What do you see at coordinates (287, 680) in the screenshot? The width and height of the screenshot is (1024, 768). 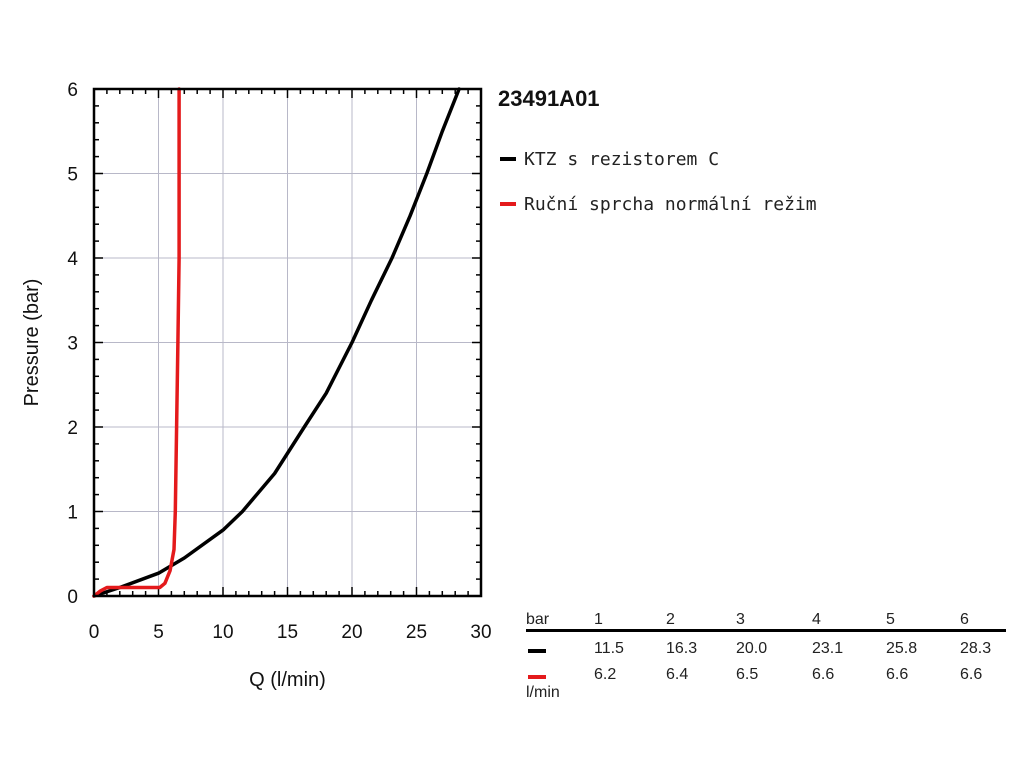 I see `x-axis-label: Q (l/min)` at bounding box center [287, 680].